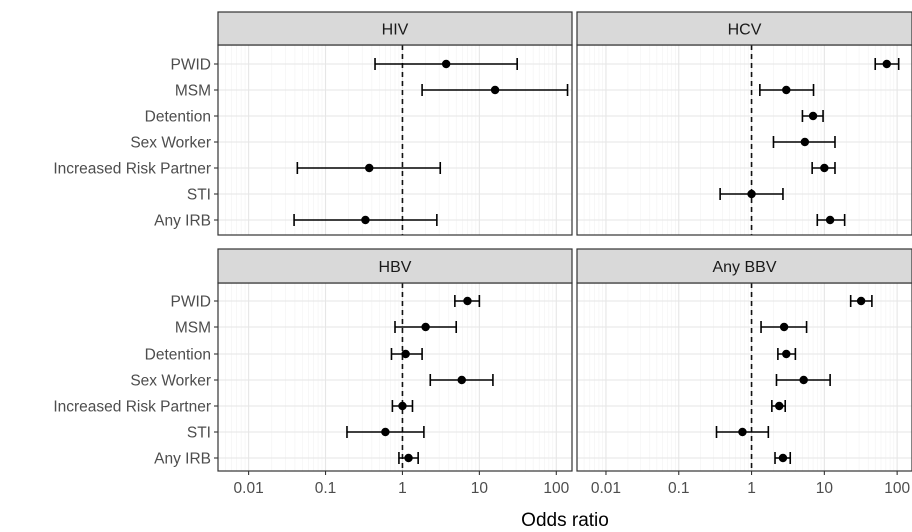 This screenshot has width=912, height=532. Describe the element at coordinates (565, 520) in the screenshot. I see `x-axis-title: Odds ratio` at that location.